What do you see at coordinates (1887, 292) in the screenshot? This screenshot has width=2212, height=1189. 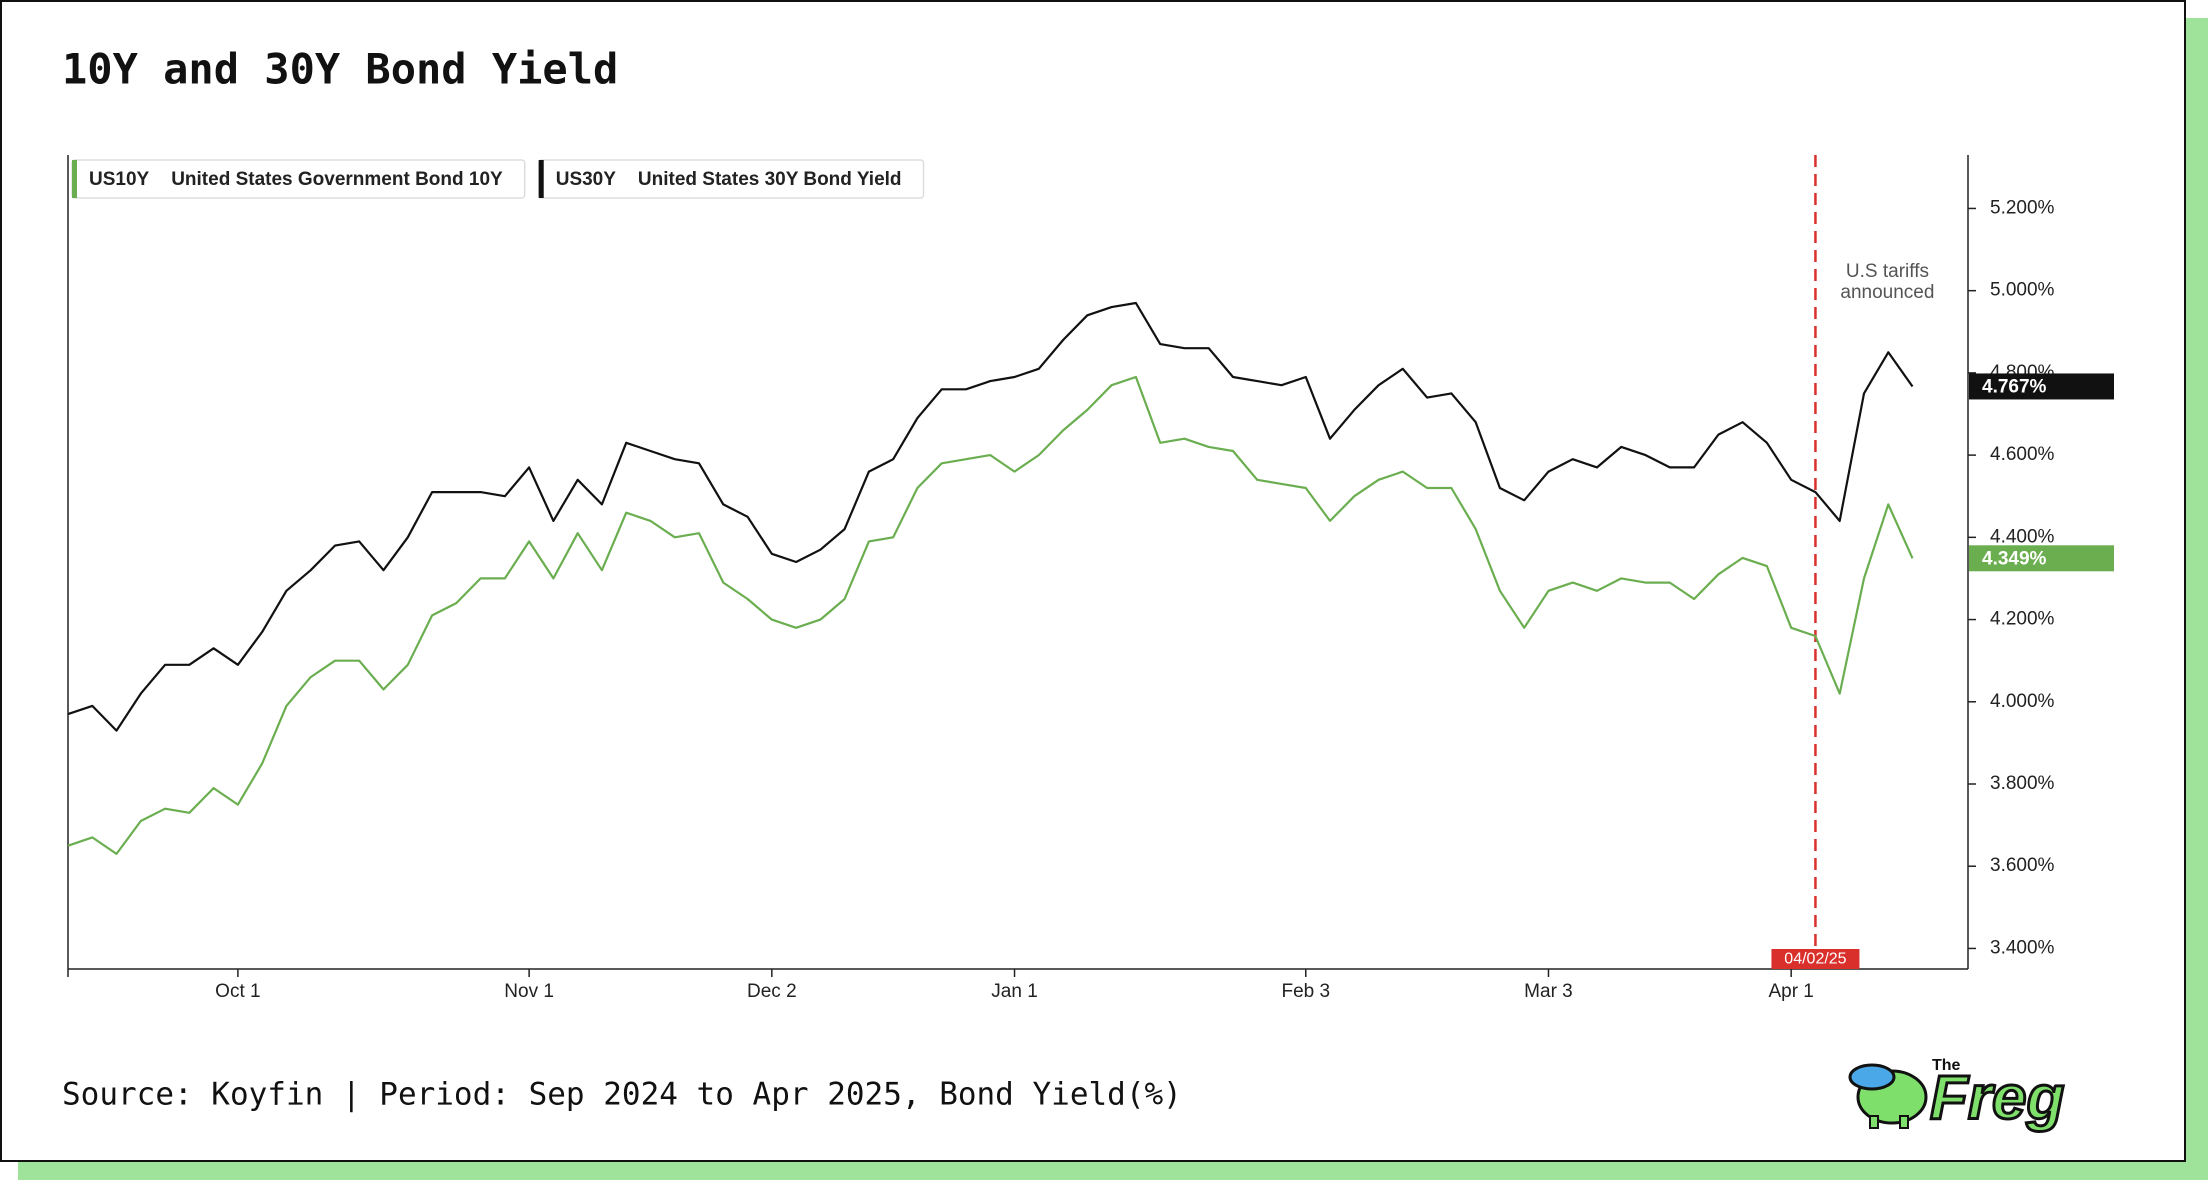 I see `annotation: announced` at bounding box center [1887, 292].